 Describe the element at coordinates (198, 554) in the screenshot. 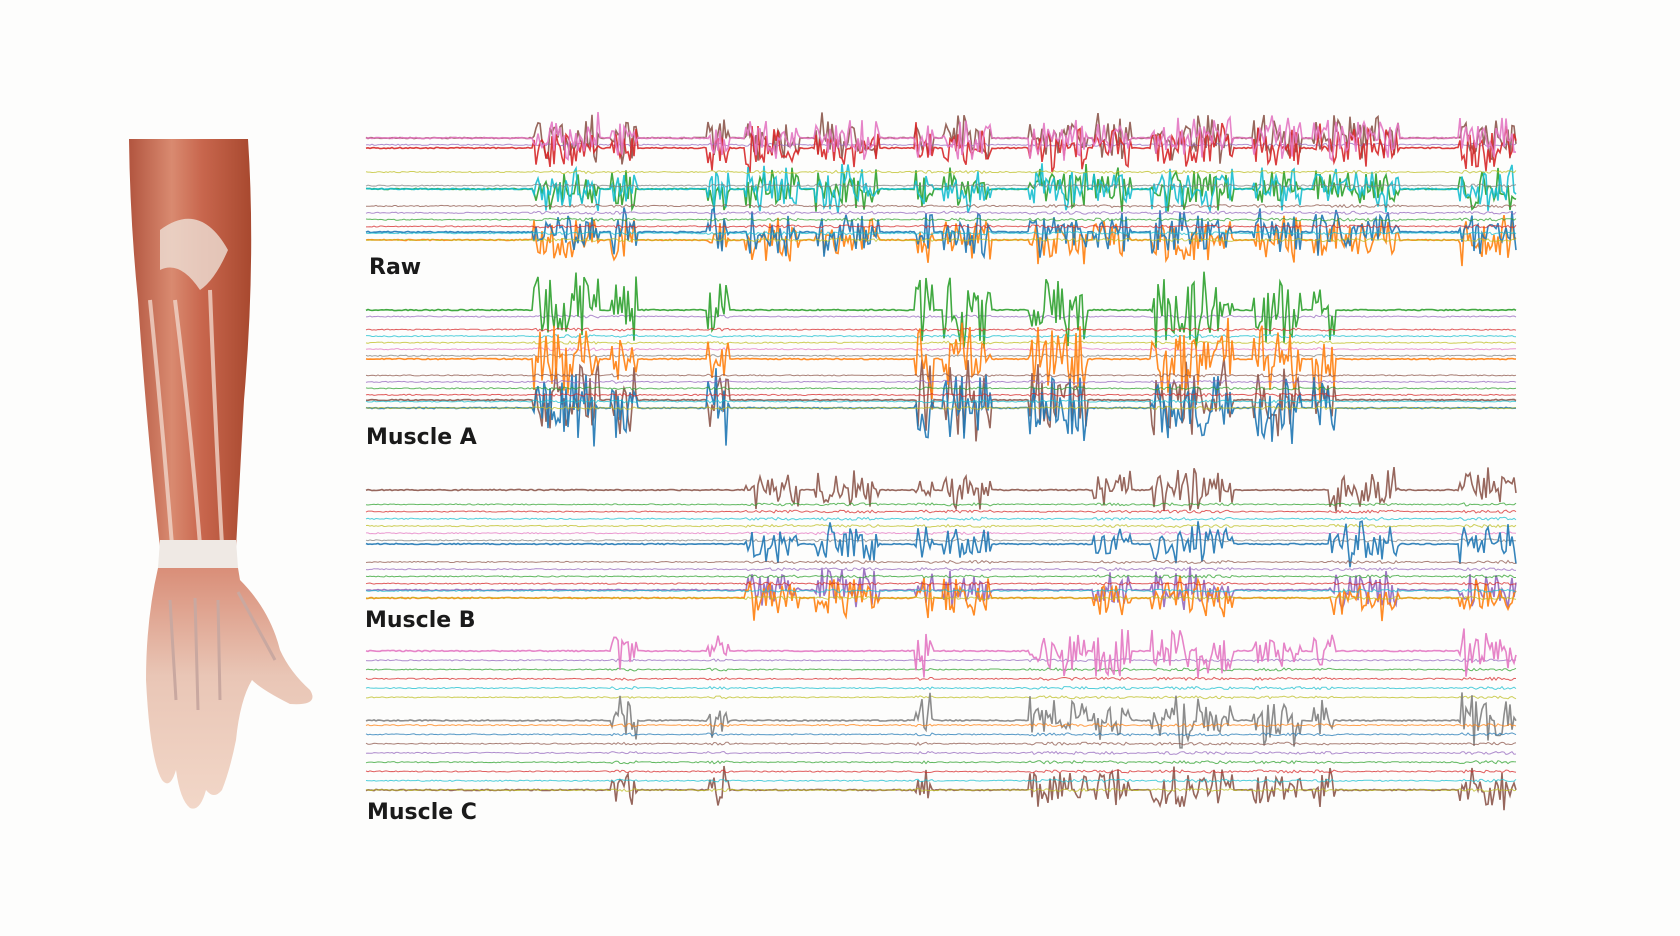

I see `wrist-band` at that location.